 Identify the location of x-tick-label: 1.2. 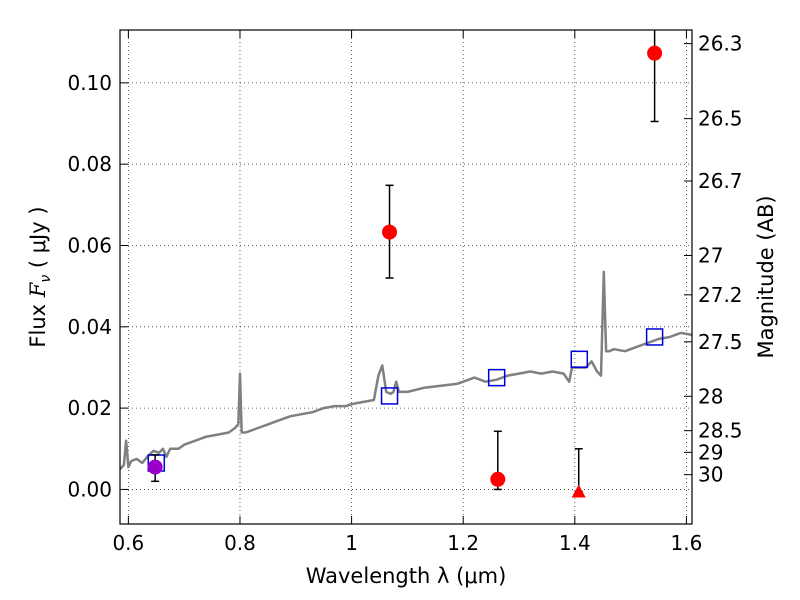
(463, 543).